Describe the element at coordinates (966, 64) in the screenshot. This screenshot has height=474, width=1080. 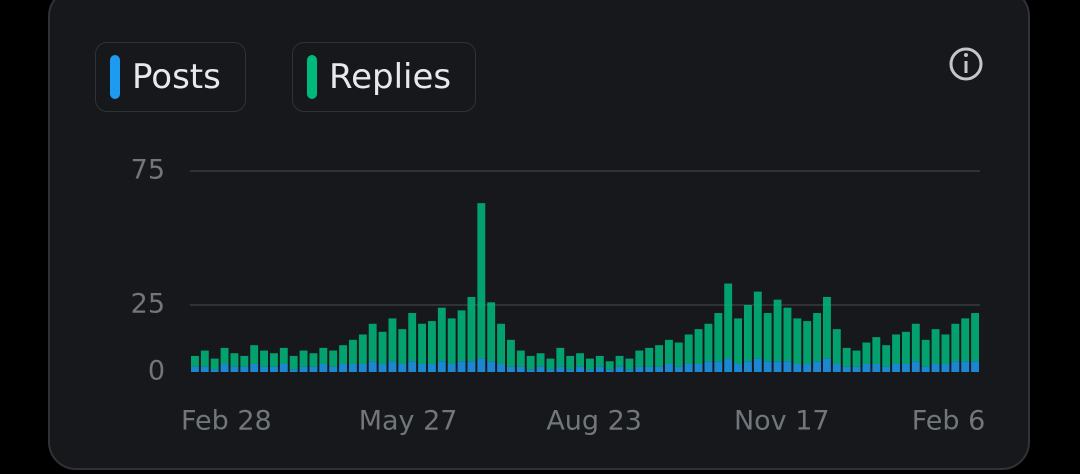
I see `info-icon` at that location.